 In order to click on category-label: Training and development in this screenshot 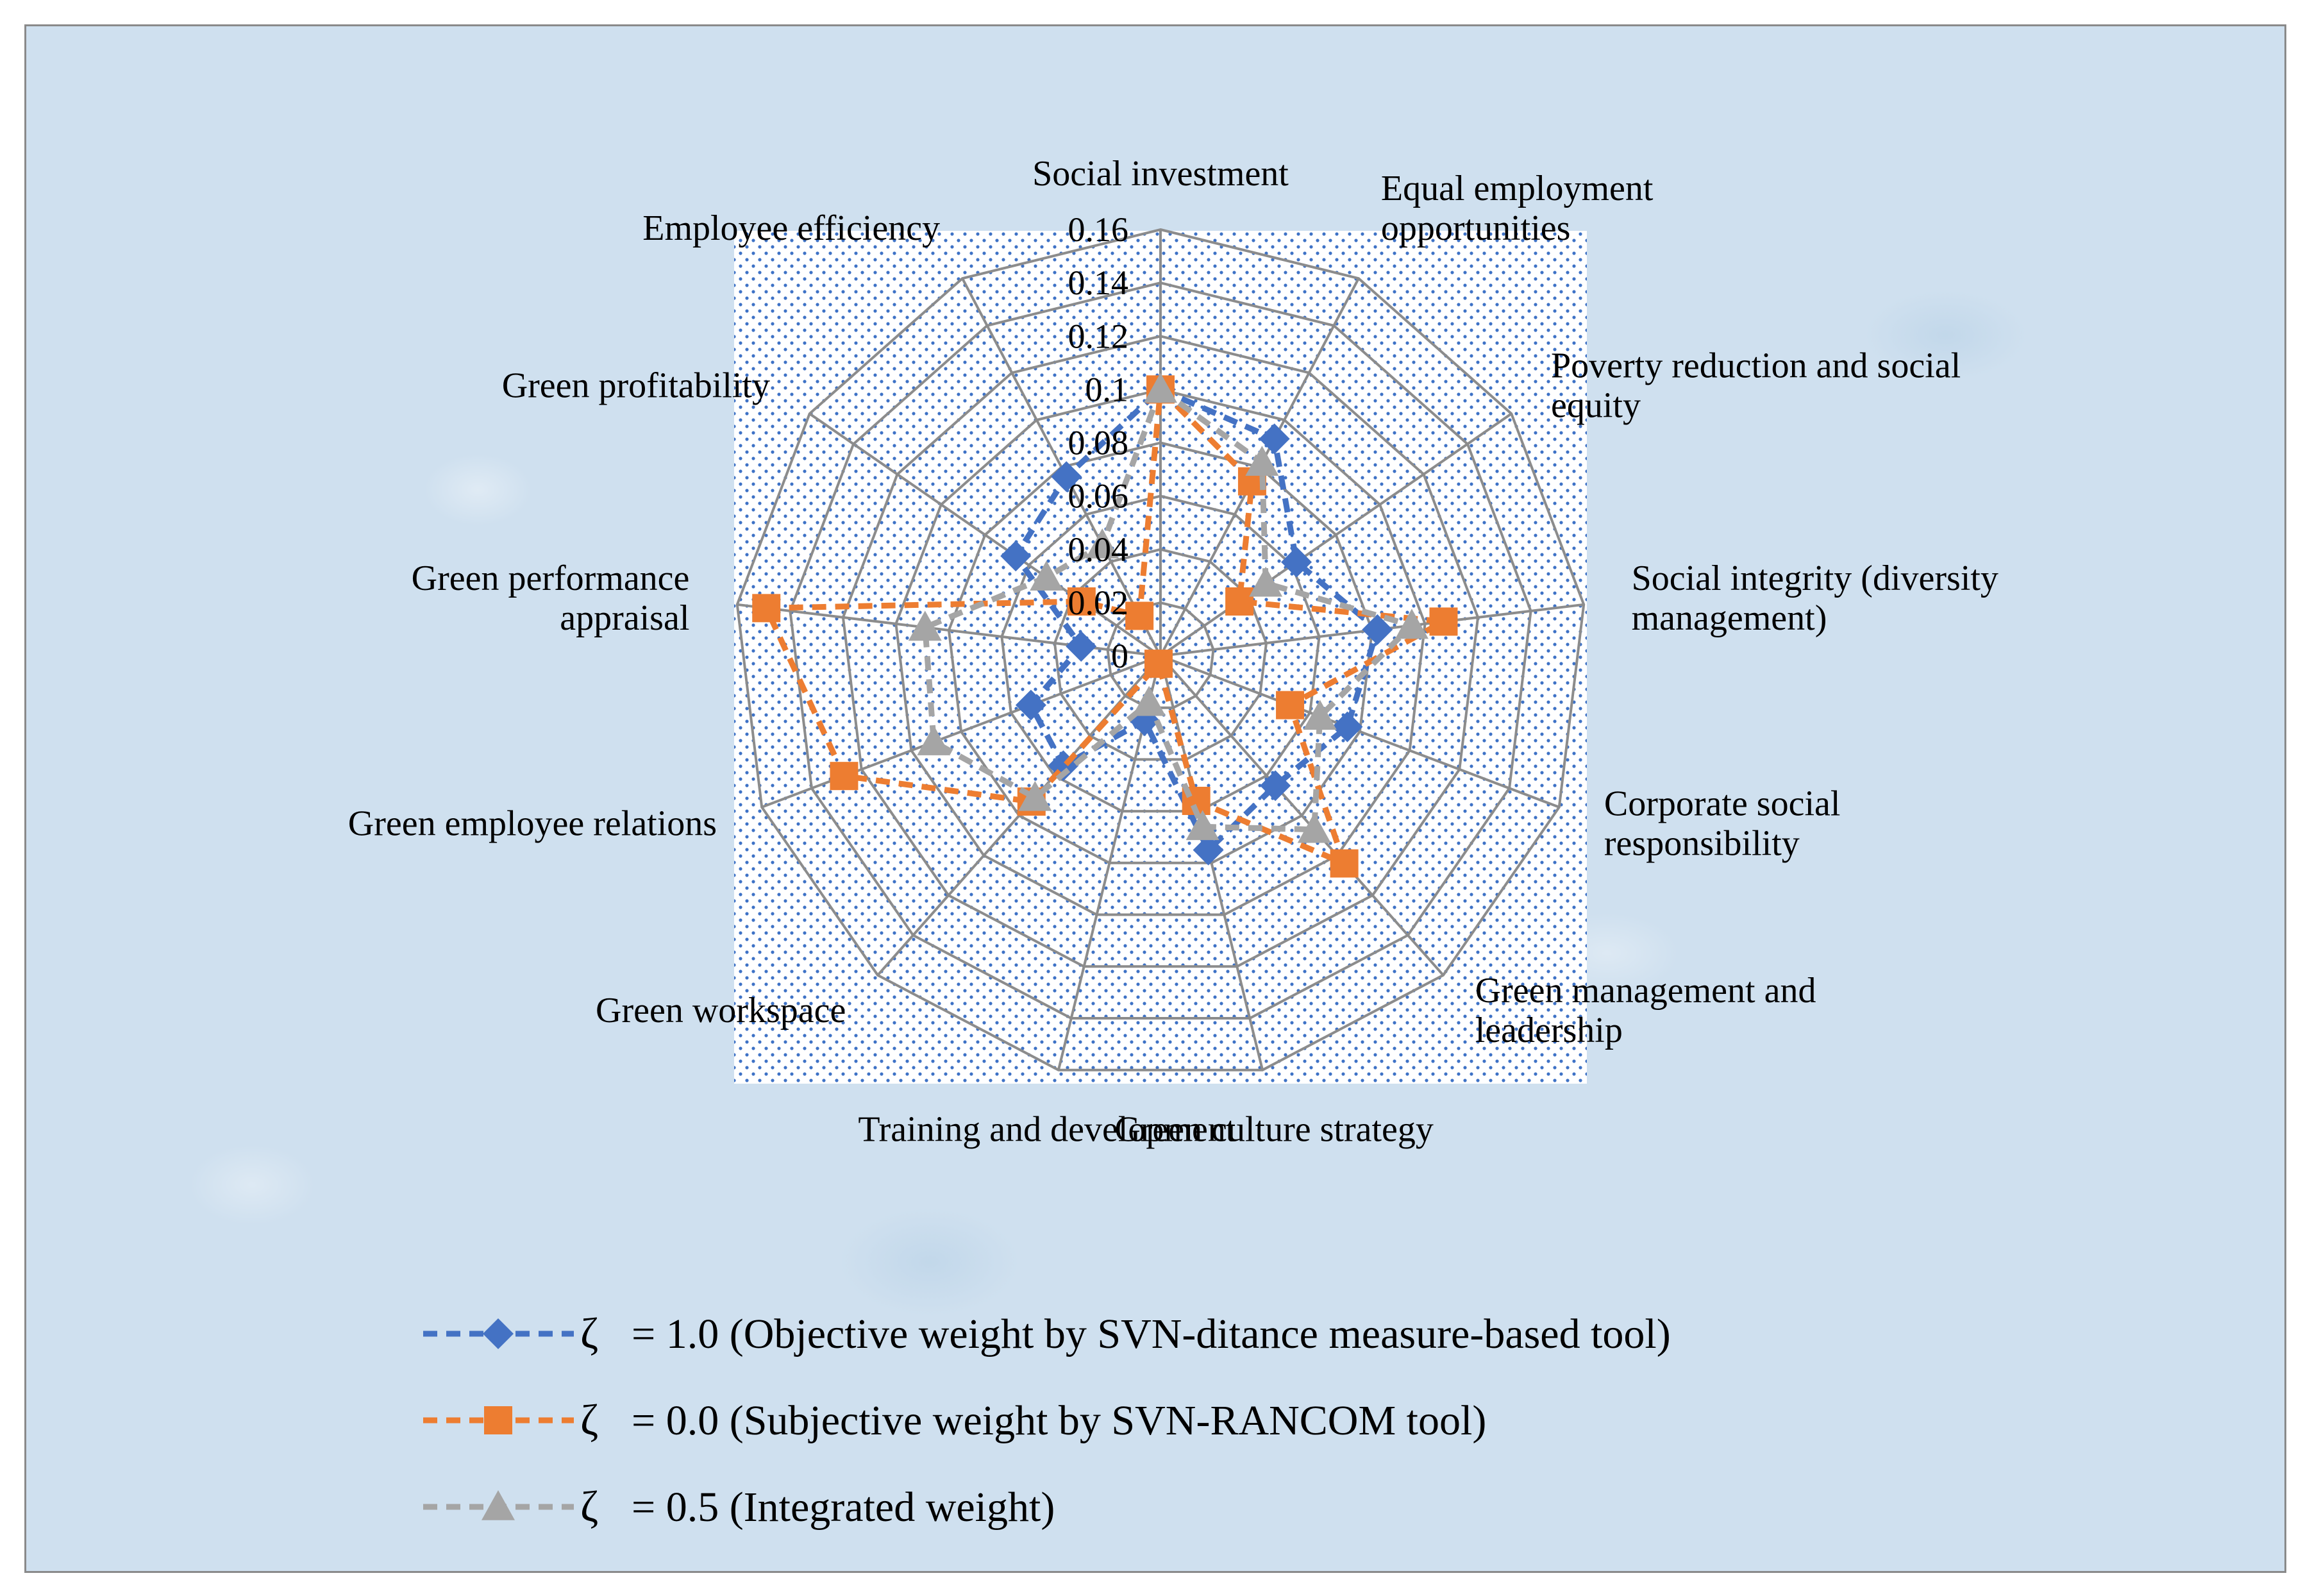, I will do `click(1047, 1130)`.